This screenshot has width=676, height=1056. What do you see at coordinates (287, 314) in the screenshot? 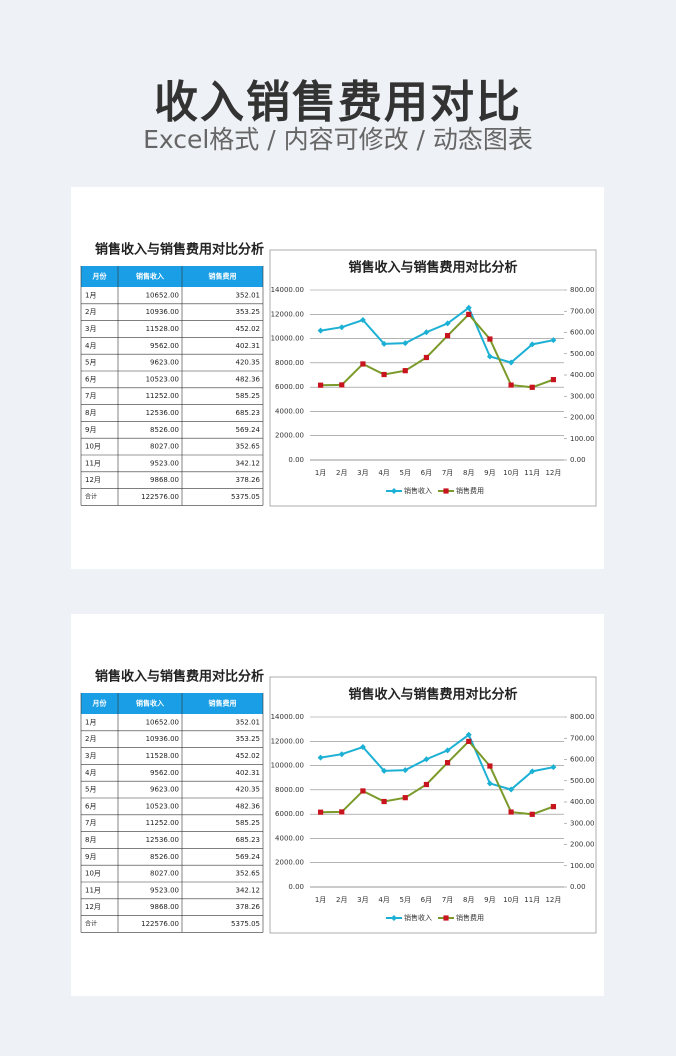
I see `y-tick-label: 12000.00` at bounding box center [287, 314].